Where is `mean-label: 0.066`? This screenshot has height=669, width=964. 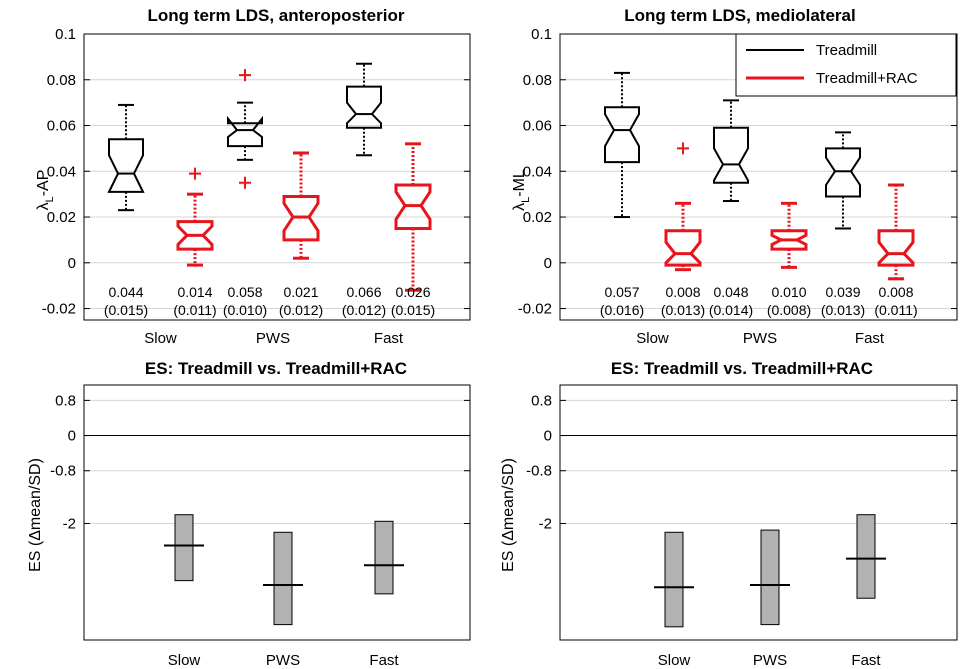 mean-label: 0.066 is located at coordinates (363, 292).